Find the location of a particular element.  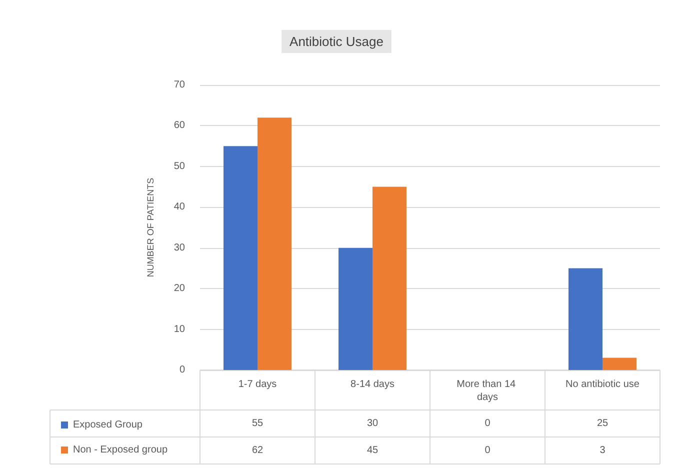

x-tick-label: More than 14 days is located at coordinates (487, 391).